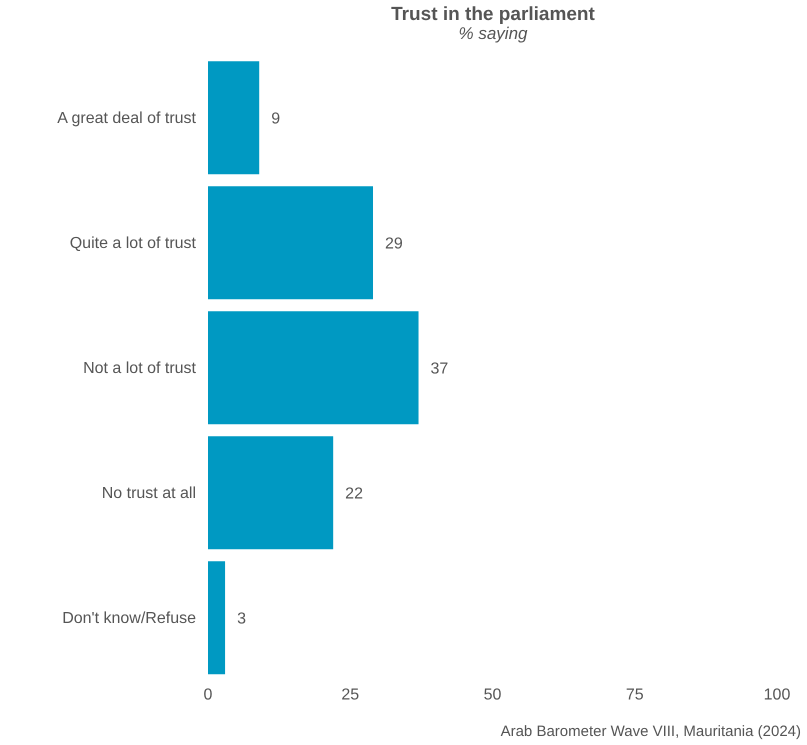 The height and width of the screenshot is (745, 807). What do you see at coordinates (439, 369) in the screenshot?
I see `data-label: 37` at bounding box center [439, 369].